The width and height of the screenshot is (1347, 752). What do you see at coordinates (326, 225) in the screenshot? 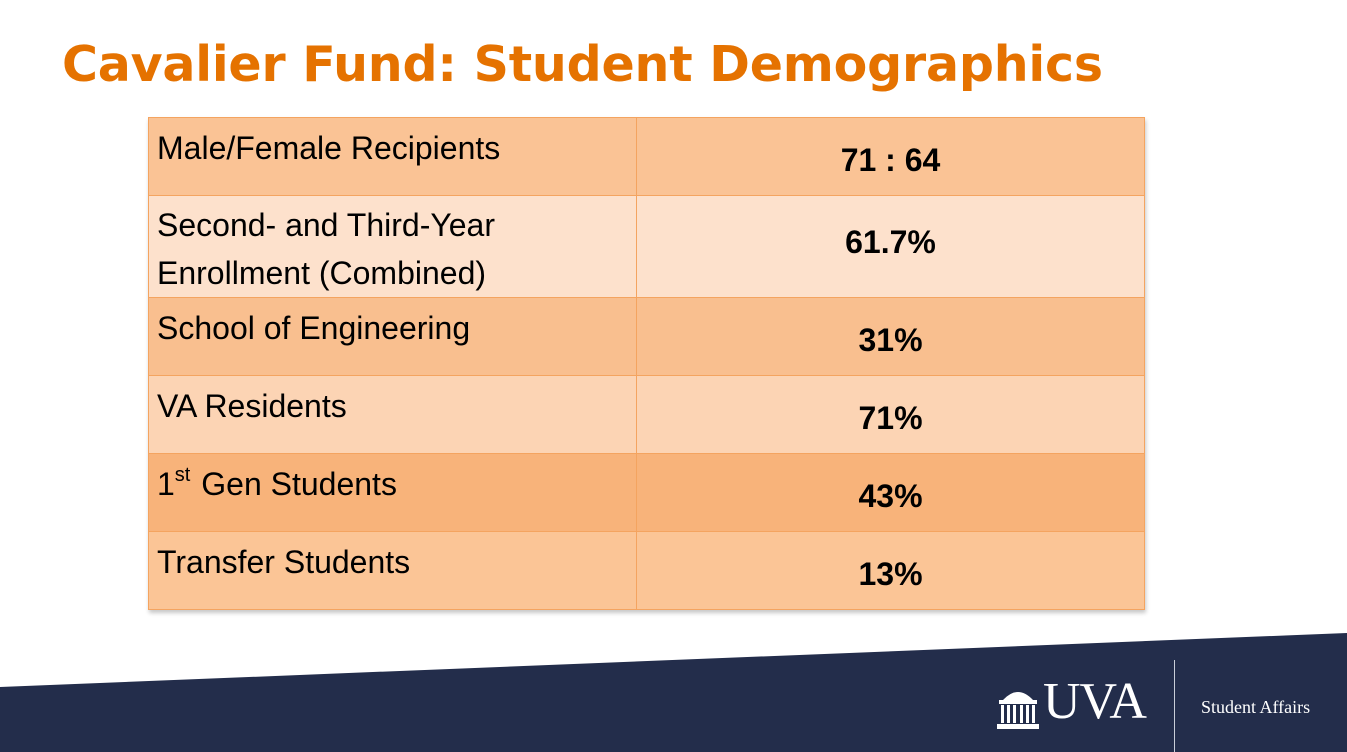
I see `row-label-line1: Second- and Third-Year` at bounding box center [326, 225].